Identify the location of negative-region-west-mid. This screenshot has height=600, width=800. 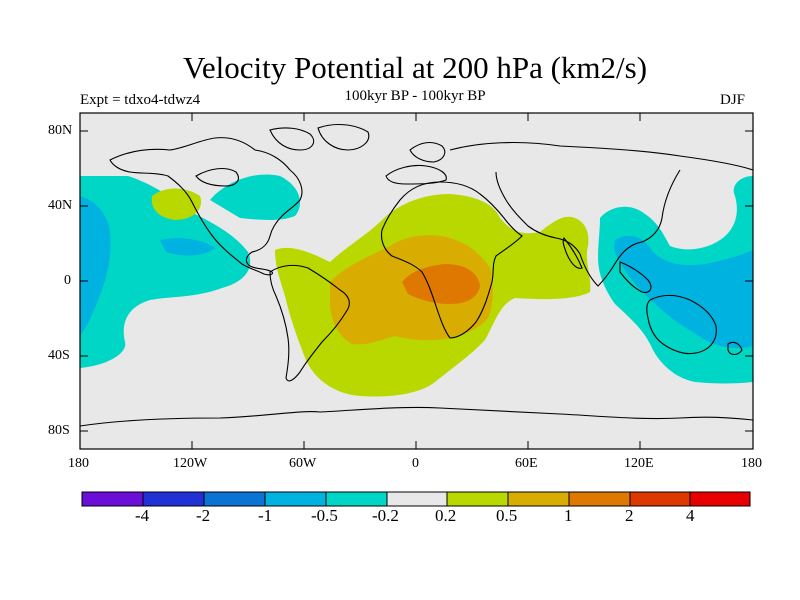
(95, 266).